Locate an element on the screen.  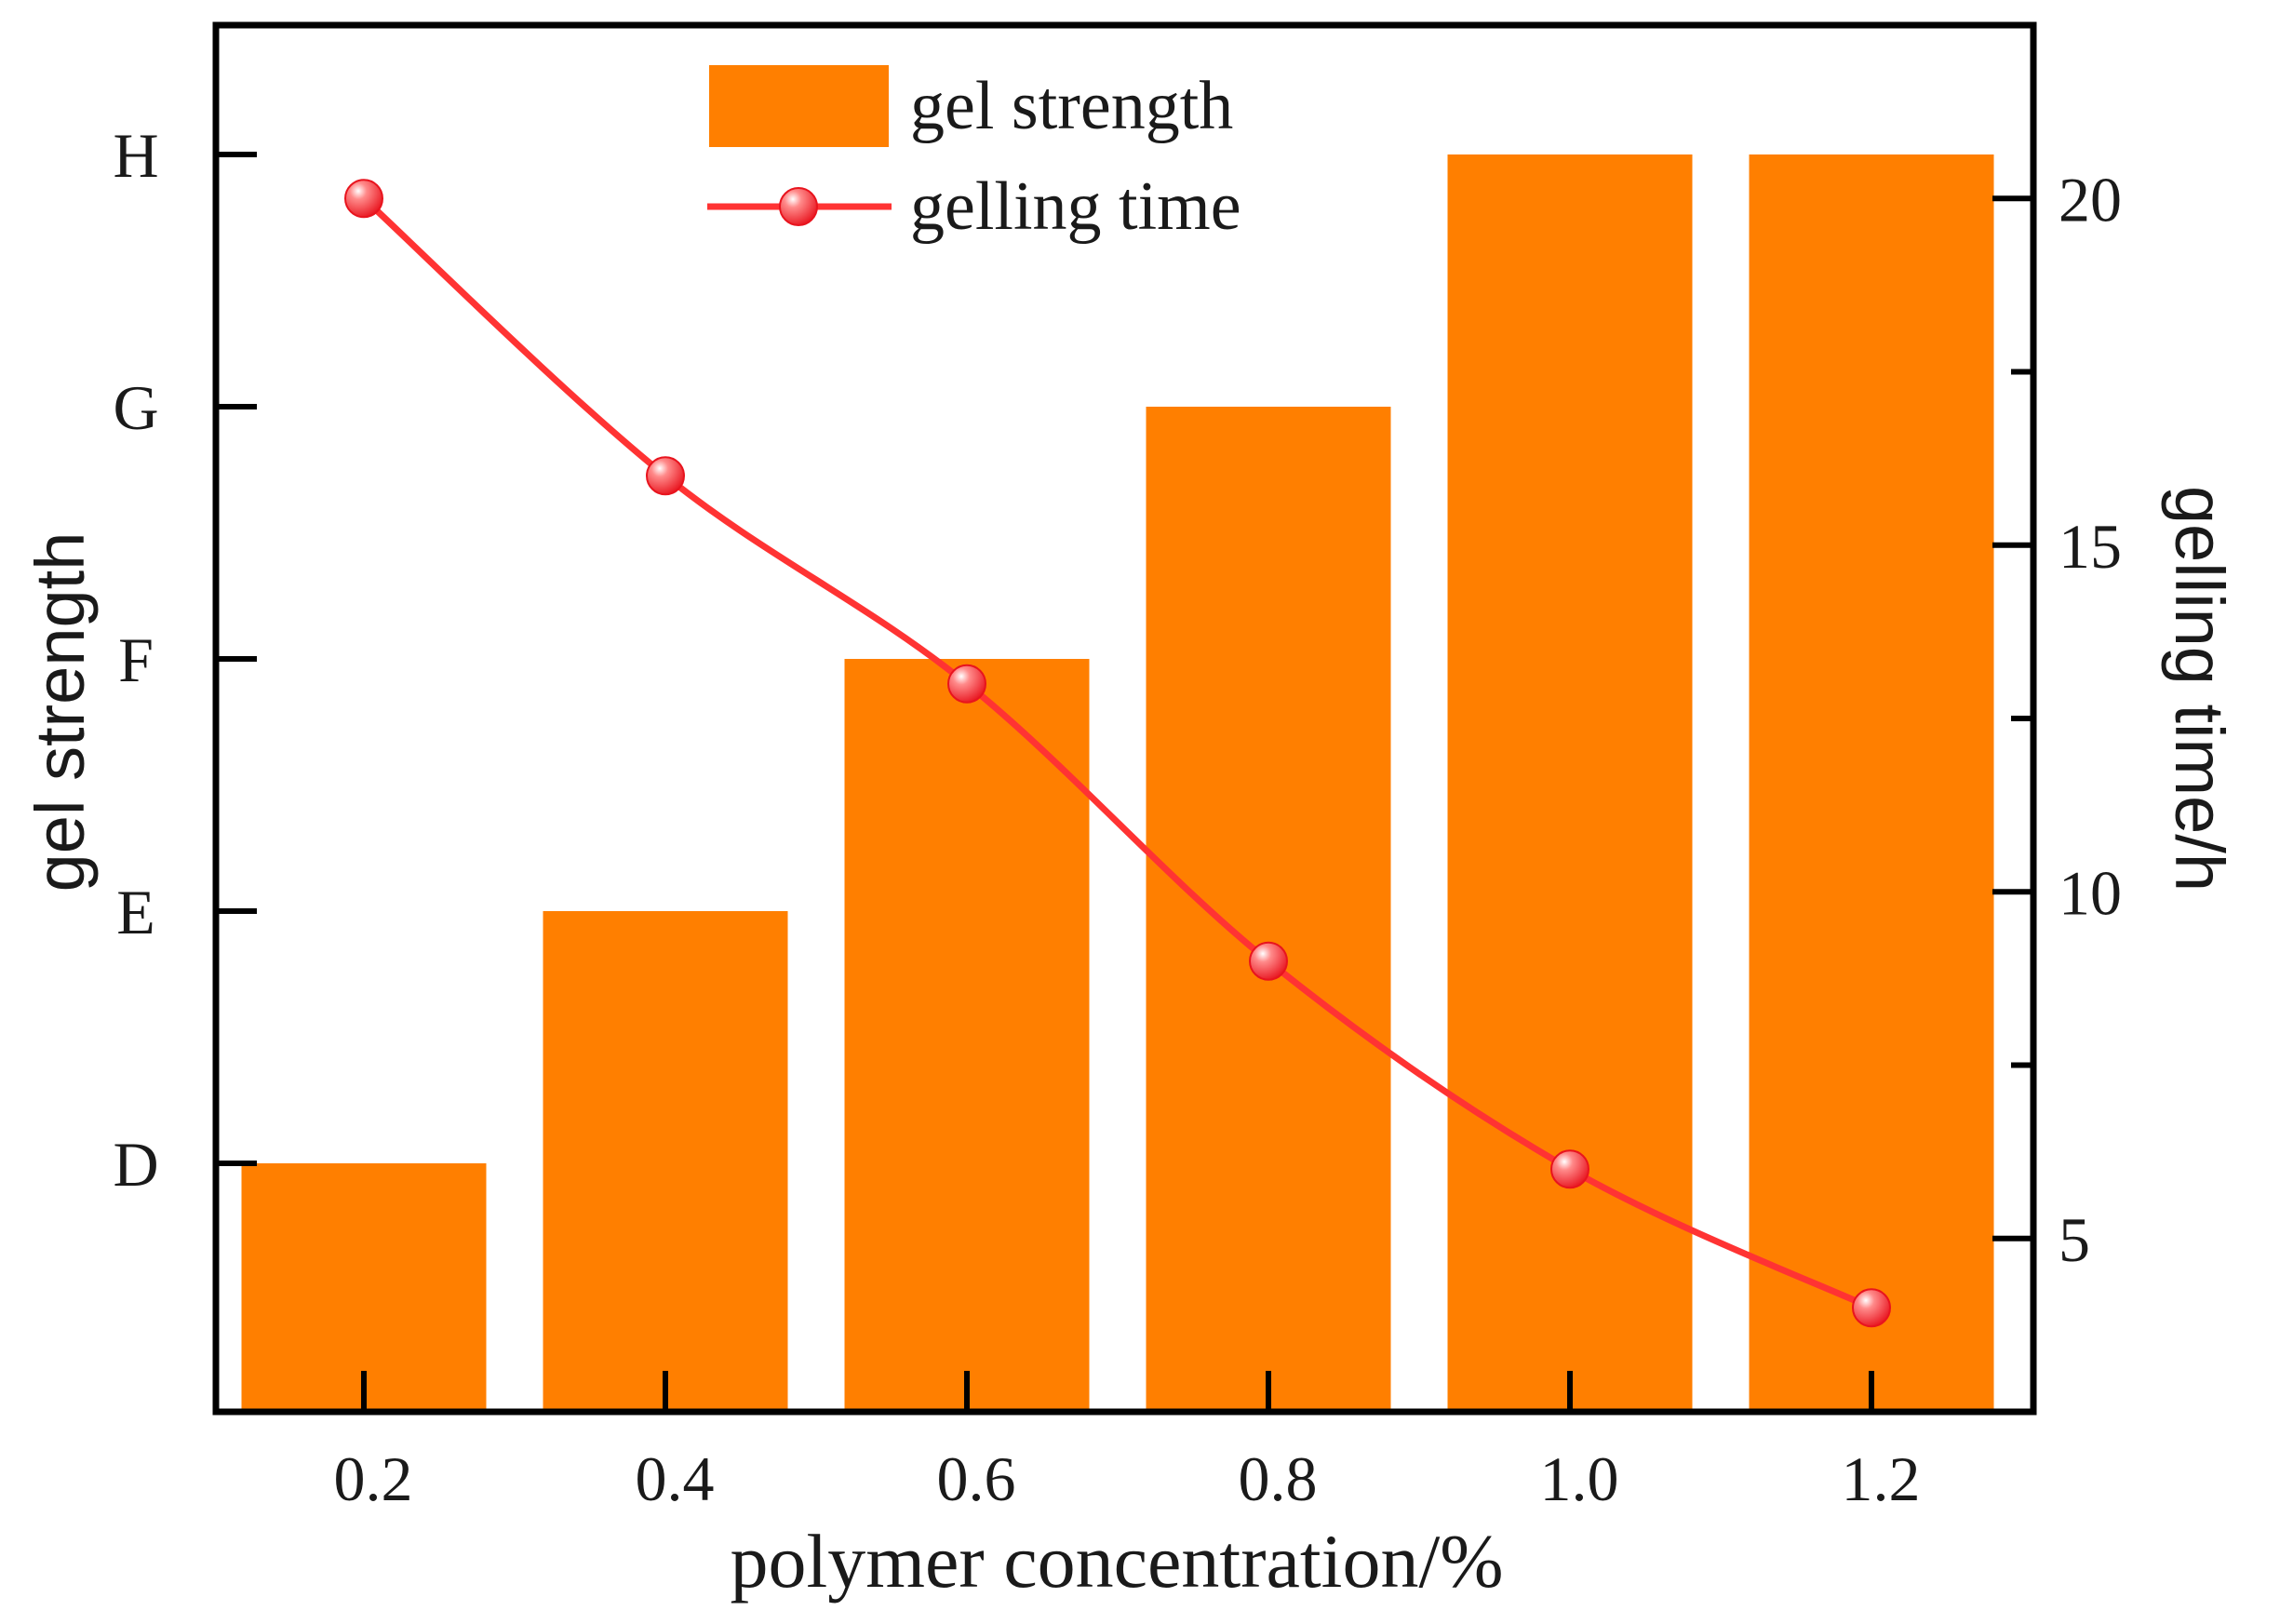
bar-0.8 is located at coordinates (1268, 909).